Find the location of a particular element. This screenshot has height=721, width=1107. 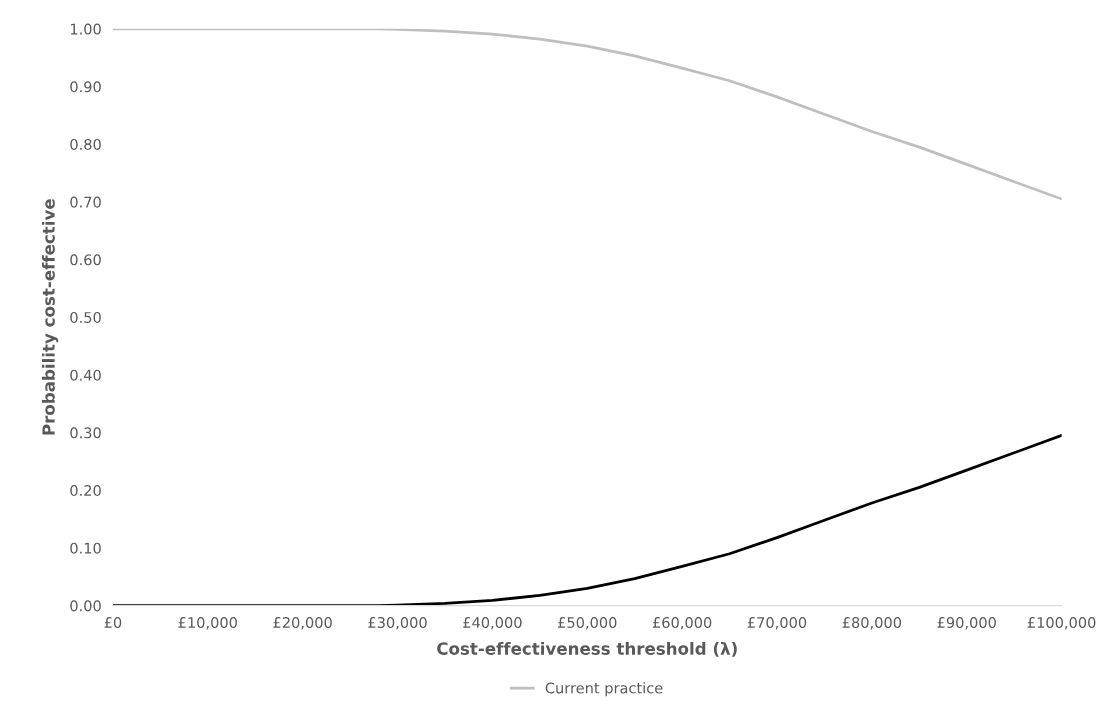

x-tick-label: £10,000 is located at coordinates (207, 623).